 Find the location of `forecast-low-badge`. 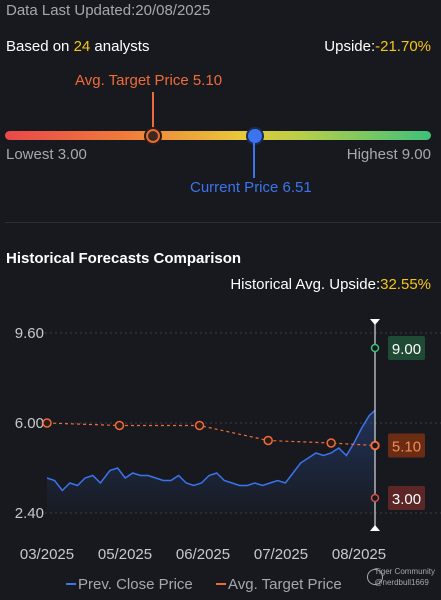

forecast-low-badge is located at coordinates (406, 498).